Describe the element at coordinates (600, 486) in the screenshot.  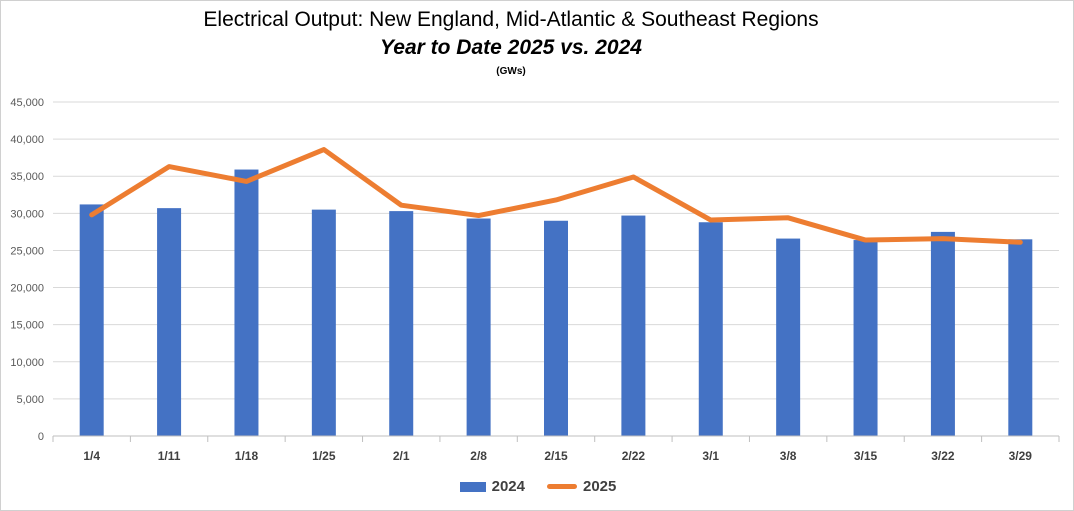
I see `legend-label-2025: 2025` at that location.